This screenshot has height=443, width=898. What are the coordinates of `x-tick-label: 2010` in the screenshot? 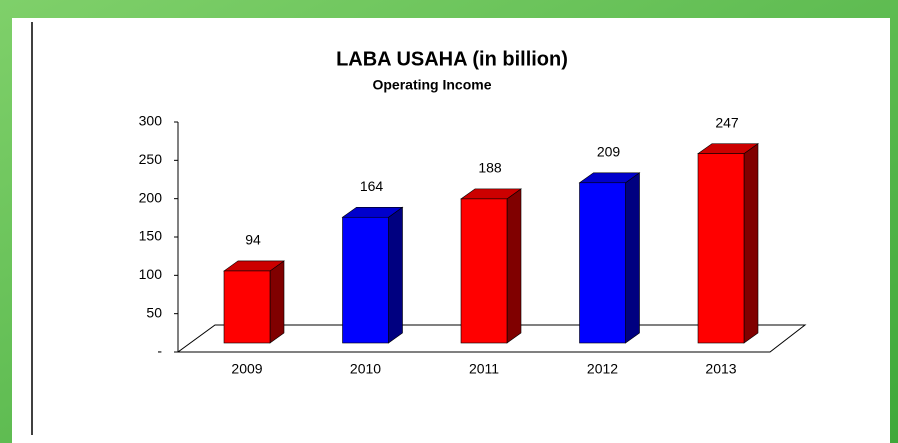 It's located at (365, 369).